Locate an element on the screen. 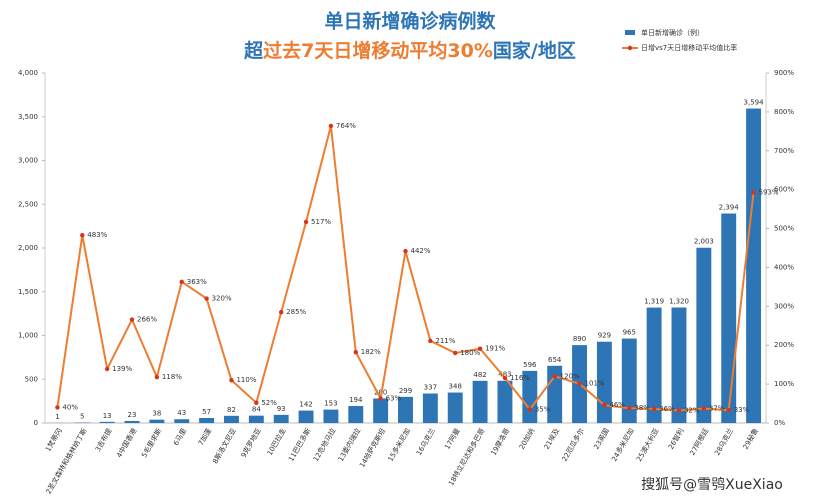 The height and width of the screenshot is (500, 815). chart-title: 单日新增确诊病例数 is located at coordinates (410, 21).